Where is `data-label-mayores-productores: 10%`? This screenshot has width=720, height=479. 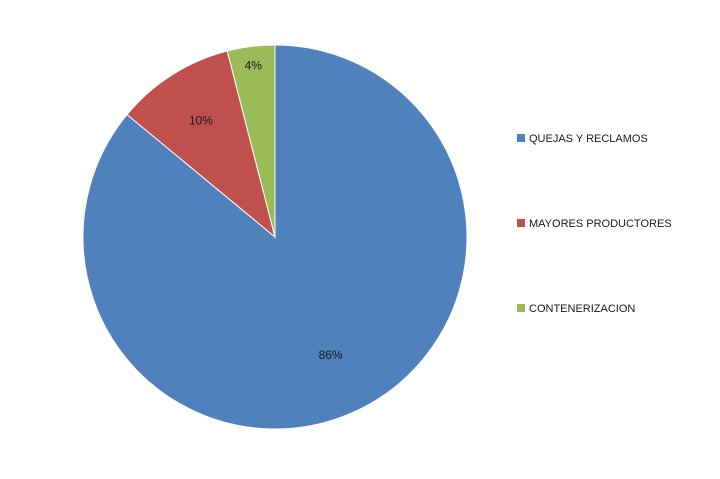
data-label-mayores-productores: 10% is located at coordinates (201, 120).